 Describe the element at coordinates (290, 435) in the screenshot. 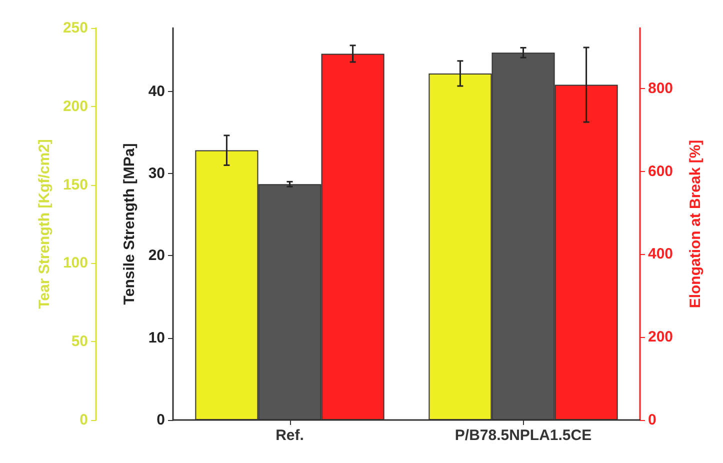

I see `x-tick-label: Ref.` at that location.